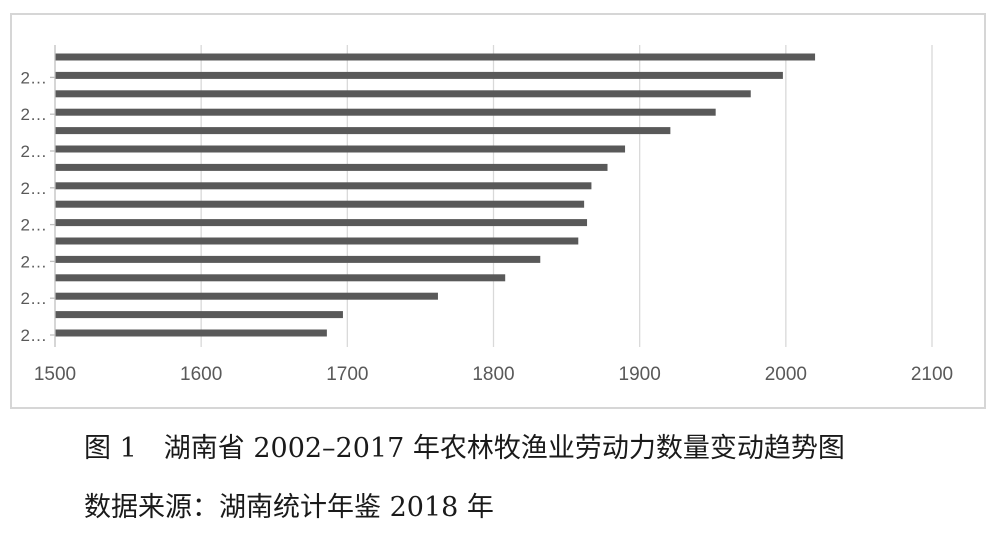  What do you see at coordinates (55, 374) in the screenshot?
I see `x-tick-label: 1500` at bounding box center [55, 374].